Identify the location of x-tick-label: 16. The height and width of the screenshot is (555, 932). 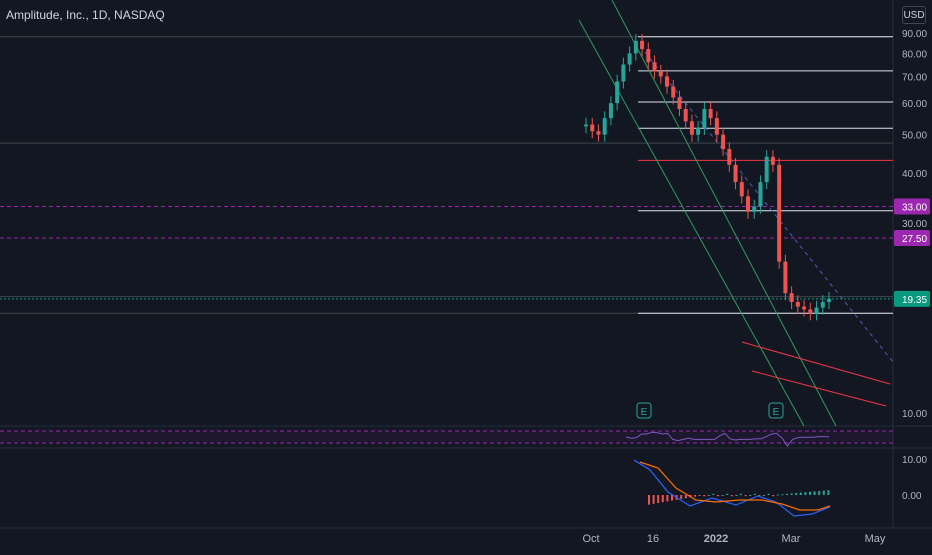
(653, 539).